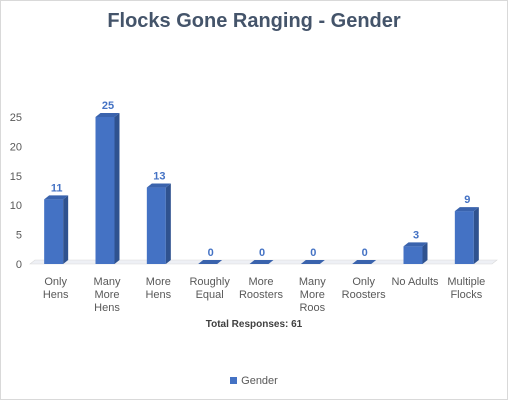 The width and height of the screenshot is (508, 400). Describe the element at coordinates (259, 381) in the screenshot. I see `legend-label: Gender` at that location.